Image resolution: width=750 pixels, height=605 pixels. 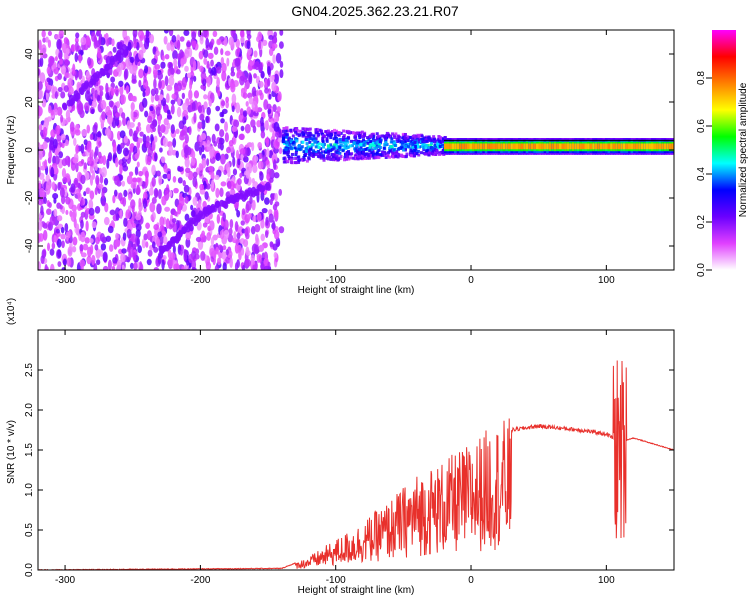 I want to click on x-tick-label: 100, so click(x=606, y=280).